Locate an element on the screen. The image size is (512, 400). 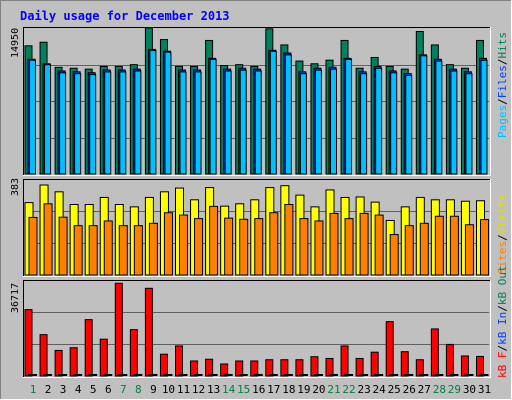
day-label: 15 is located at coordinates (243, 389).